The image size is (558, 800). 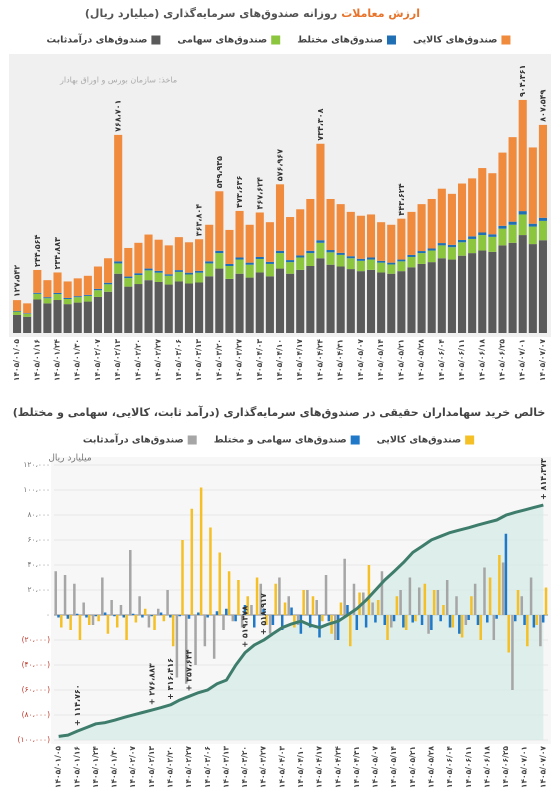 I want to click on source-note: ماخذ: سازمان بورس و اوراق بهادار, so click(x=118, y=80).